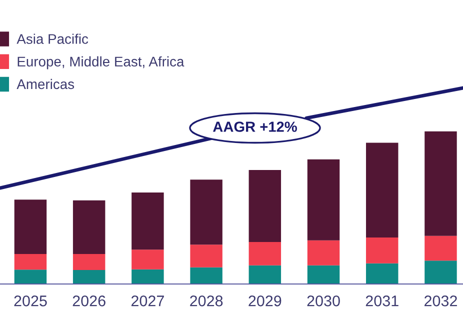  Describe the element at coordinates (147, 301) in the screenshot. I see `x-tick-label: 2027` at that location.